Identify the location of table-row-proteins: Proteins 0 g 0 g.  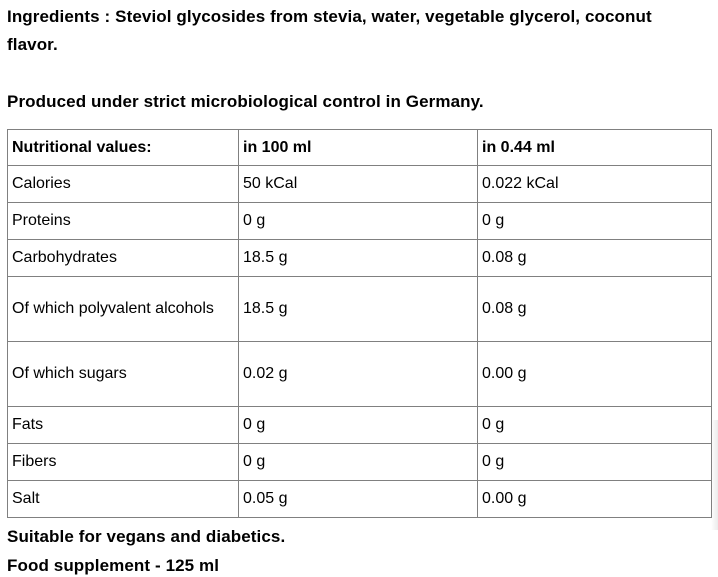
(359, 221).